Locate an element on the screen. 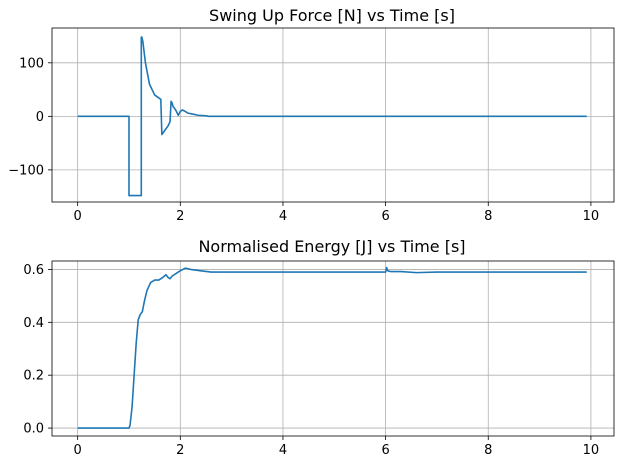 The height and width of the screenshot is (462, 624). force-y-tick-label: −100 is located at coordinates (26, 170).